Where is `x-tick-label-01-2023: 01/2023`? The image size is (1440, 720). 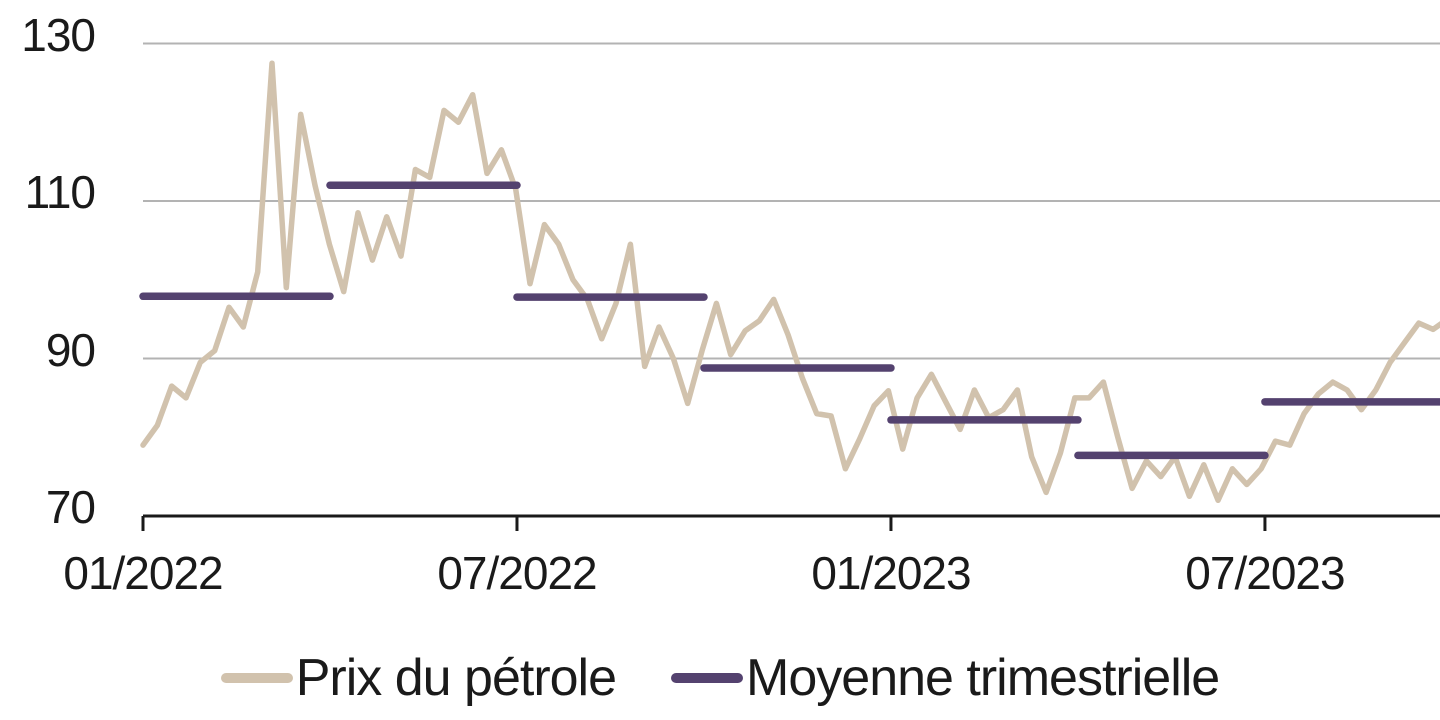
x-tick-label-01-2023: 01/2023 is located at coordinates (891, 573).